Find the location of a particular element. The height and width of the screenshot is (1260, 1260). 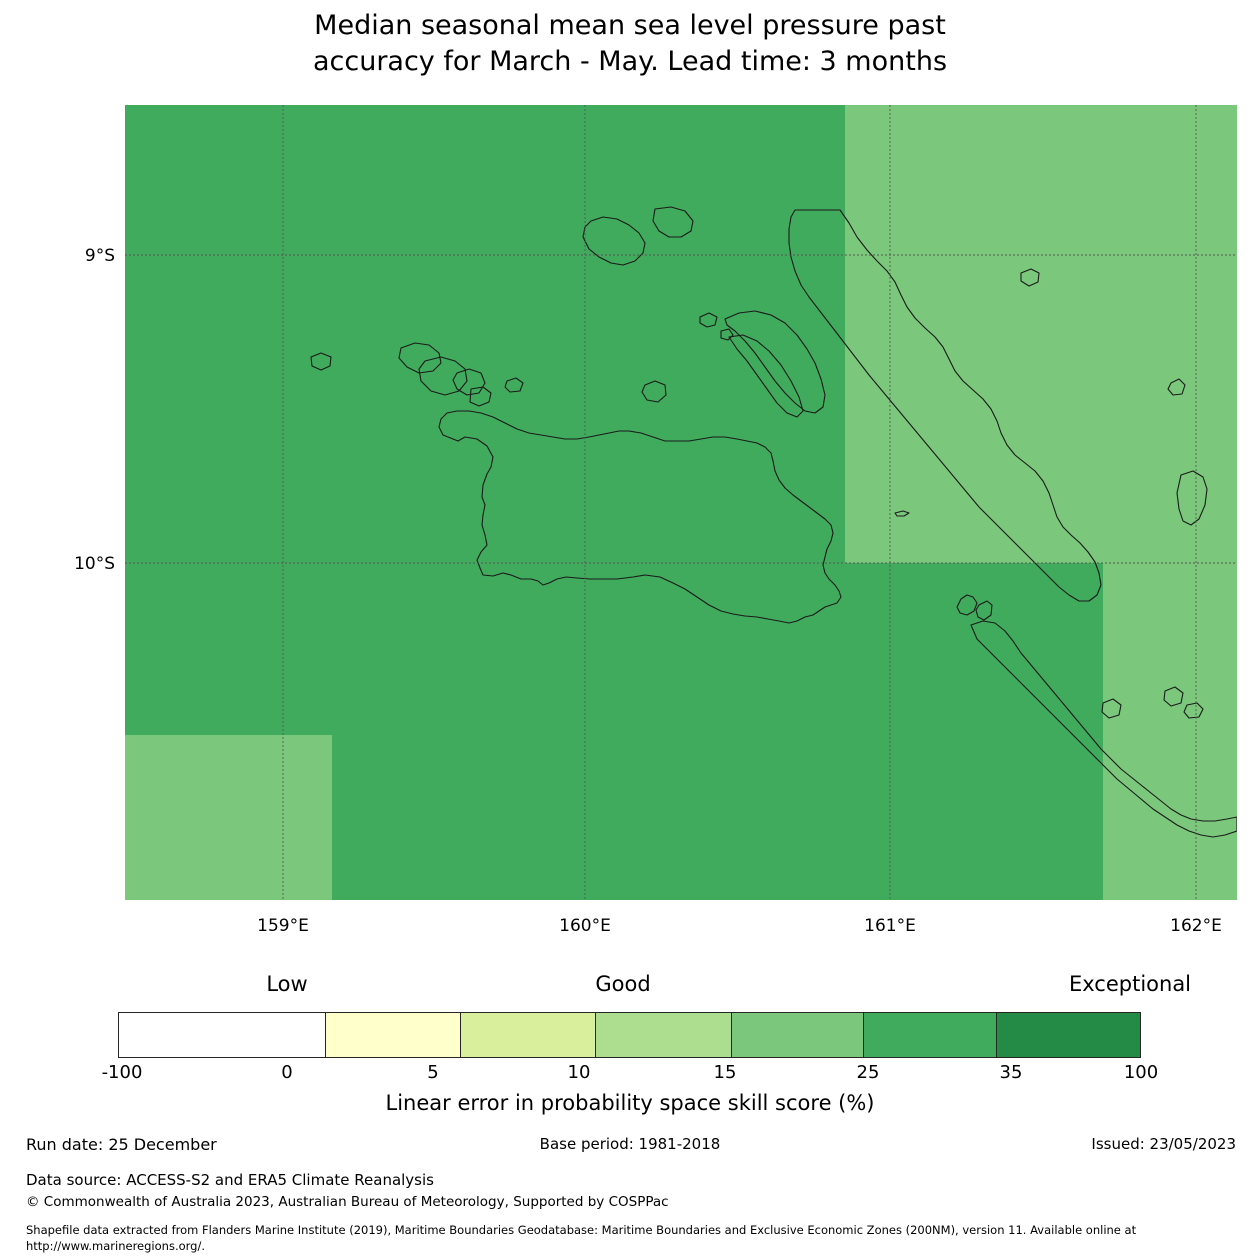

footer-run-date: Run date: 25 December is located at coordinates (121, 1144).